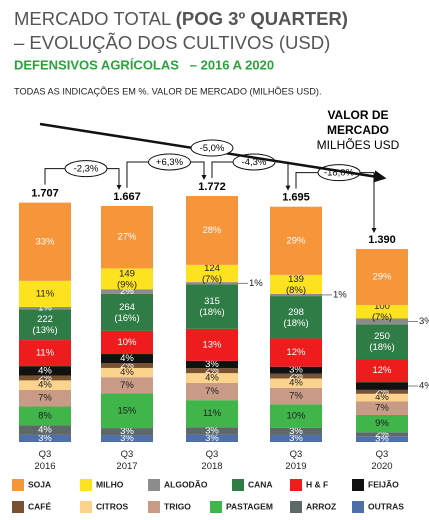 The height and width of the screenshot is (520, 429). What do you see at coordinates (317, 484) in the screenshot?
I see `legend-label: H & F` at bounding box center [317, 484].